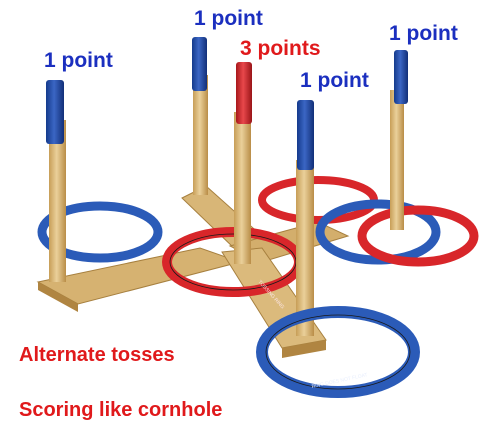 This screenshot has height=438, width=500. I want to click on back-left-post-label: 1 point, so click(228, 18).